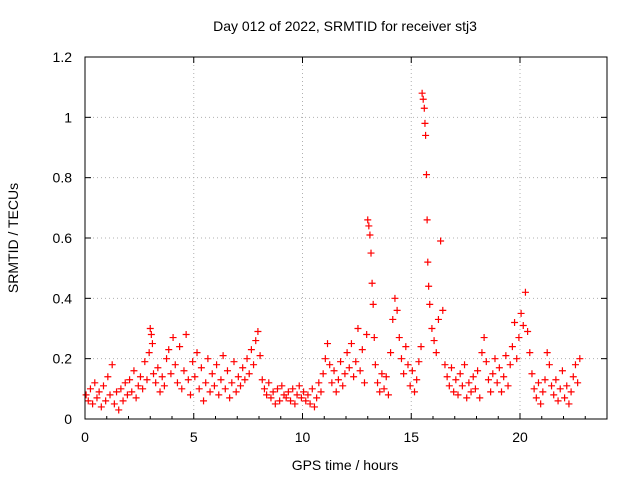 This screenshot has height=480, width=640. Describe the element at coordinates (85, 437) in the screenshot. I see `x-tick-label: 0` at that location.